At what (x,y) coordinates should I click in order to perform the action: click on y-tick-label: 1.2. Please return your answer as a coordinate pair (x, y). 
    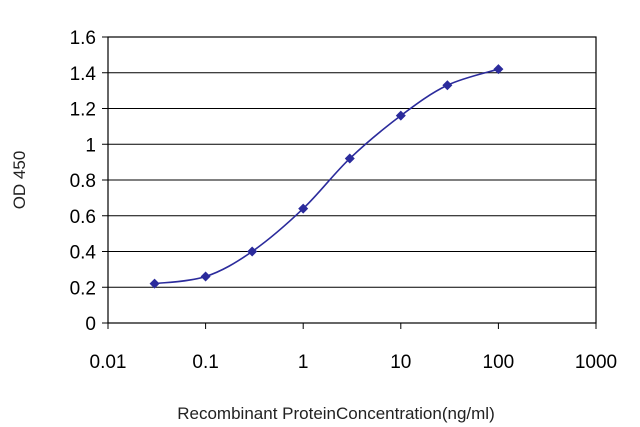
    Looking at the image, I should click on (83, 110).